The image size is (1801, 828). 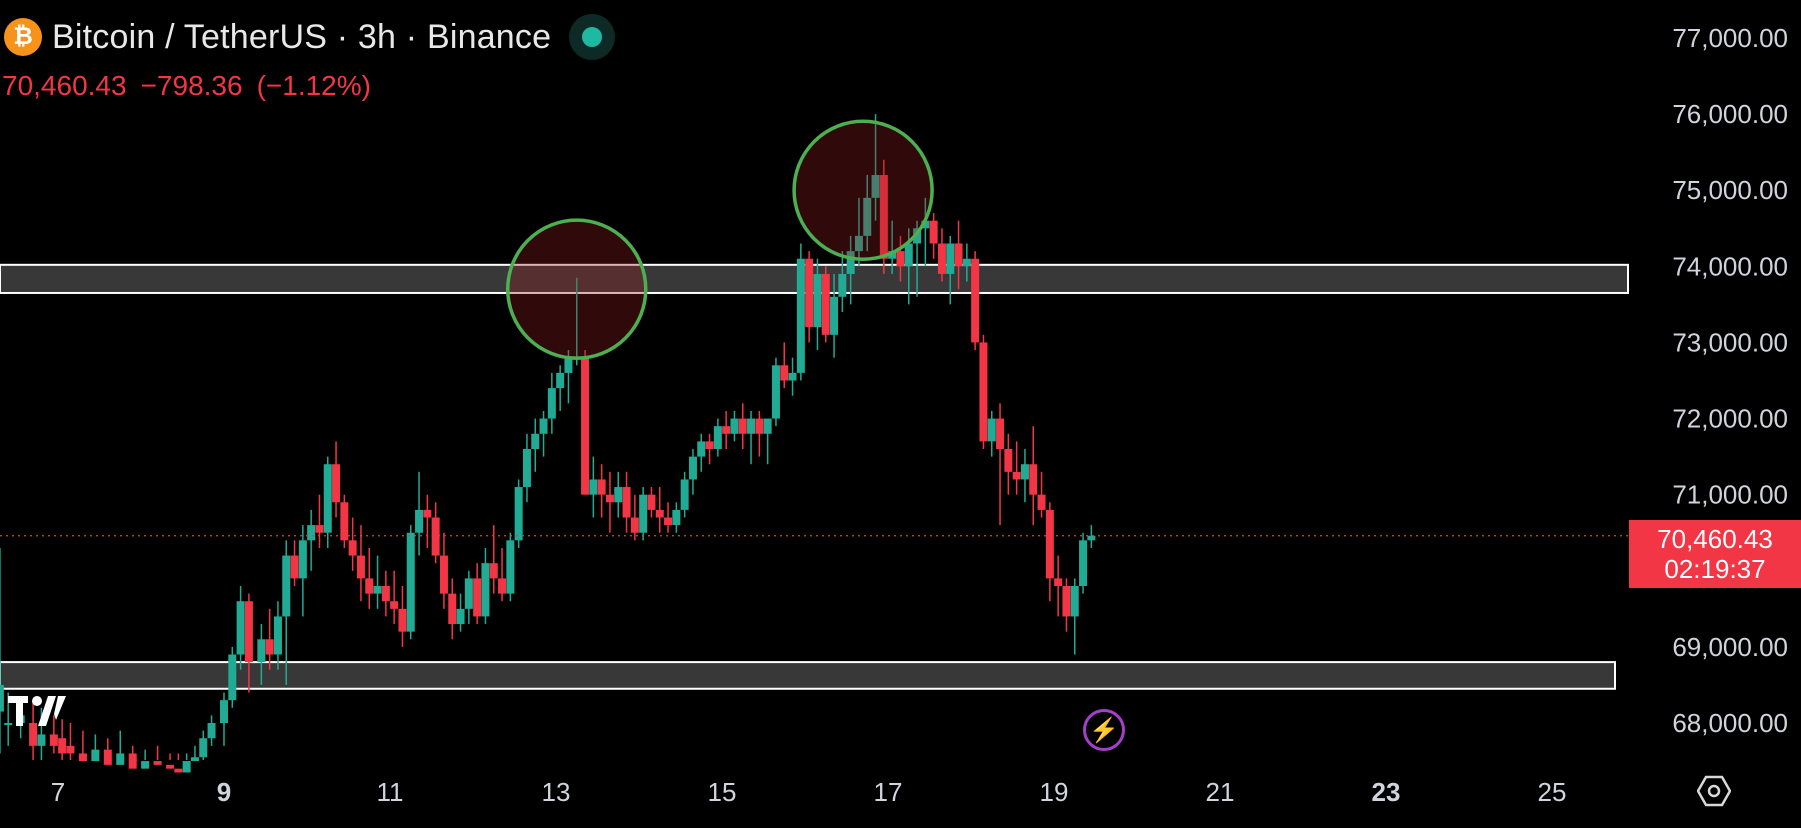 What do you see at coordinates (1730, 647) in the screenshot?
I see `y-axis-tick-label: 69,000.00` at bounding box center [1730, 647].